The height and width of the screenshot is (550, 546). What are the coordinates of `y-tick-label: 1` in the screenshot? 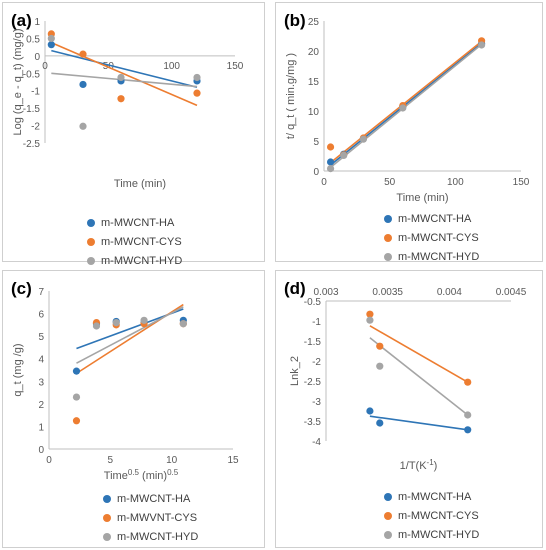 It's located at (37, 22).